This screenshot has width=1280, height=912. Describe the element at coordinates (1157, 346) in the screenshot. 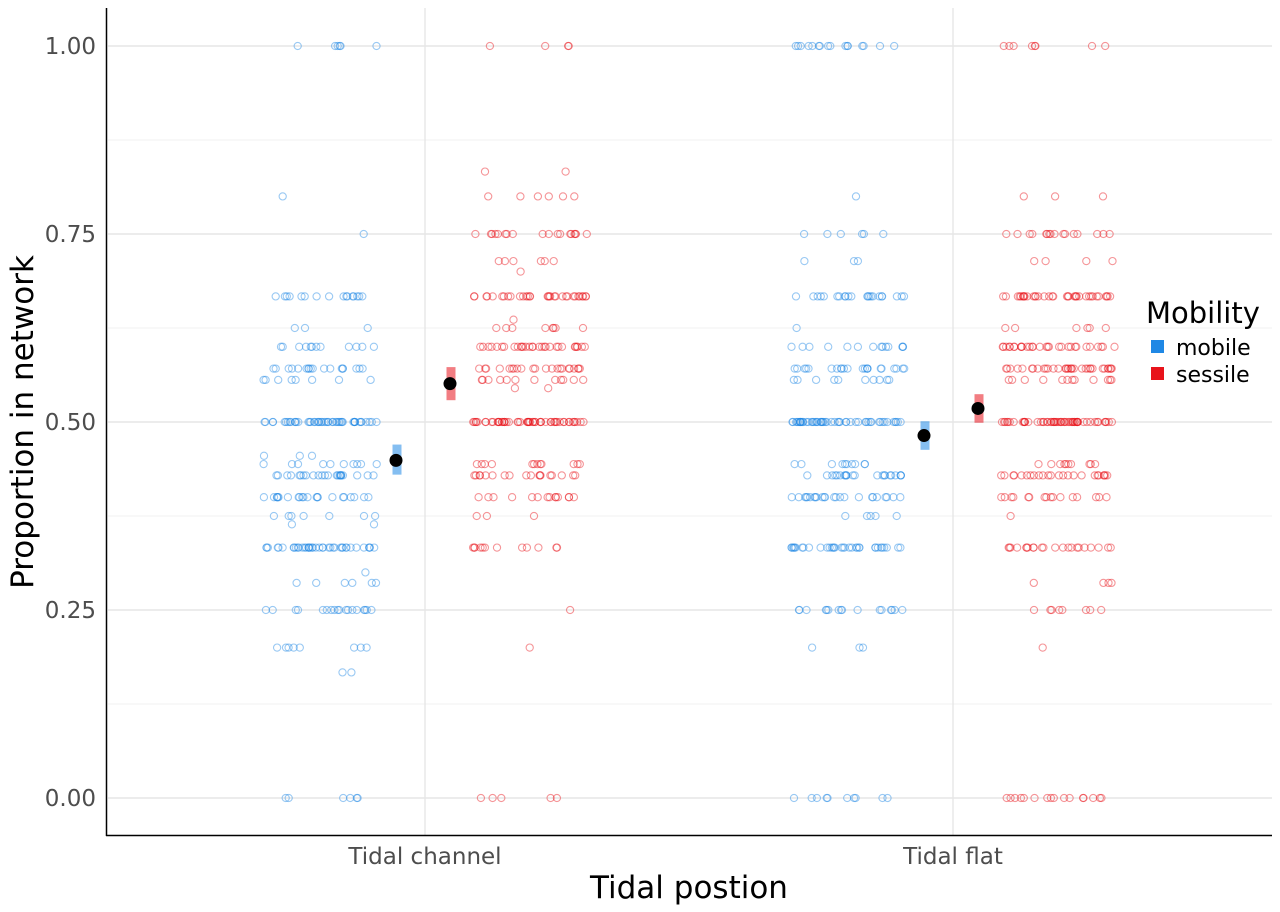

I see `legend-swatch-mobile` at that location.